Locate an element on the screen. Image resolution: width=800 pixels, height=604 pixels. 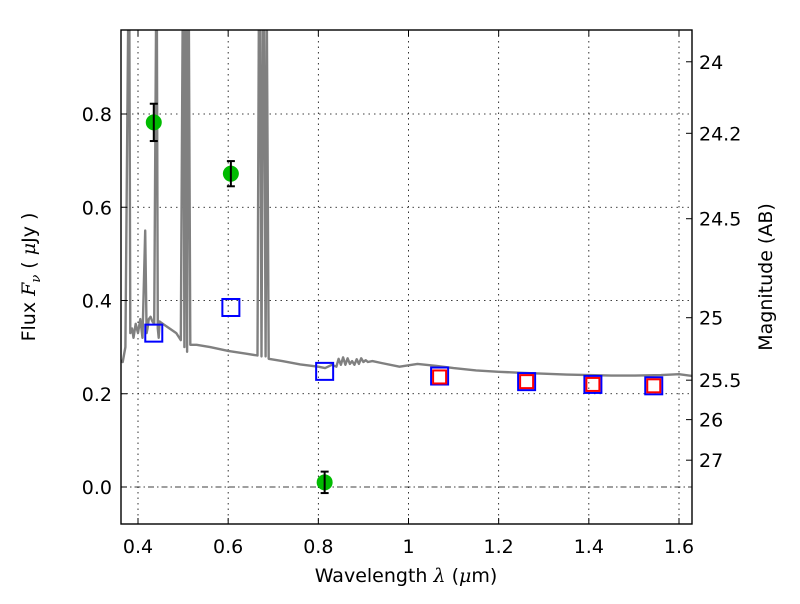
y-tick-label: 0.4 is located at coordinates (97, 302).